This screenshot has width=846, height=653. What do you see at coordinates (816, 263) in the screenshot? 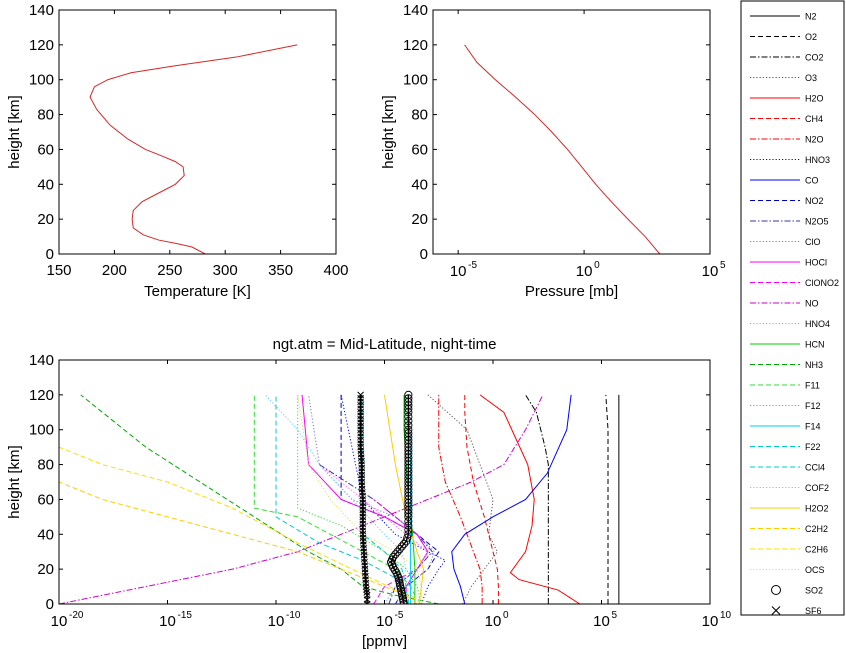
I see `legend-entry-hocl-label: HOCl` at bounding box center [816, 263].